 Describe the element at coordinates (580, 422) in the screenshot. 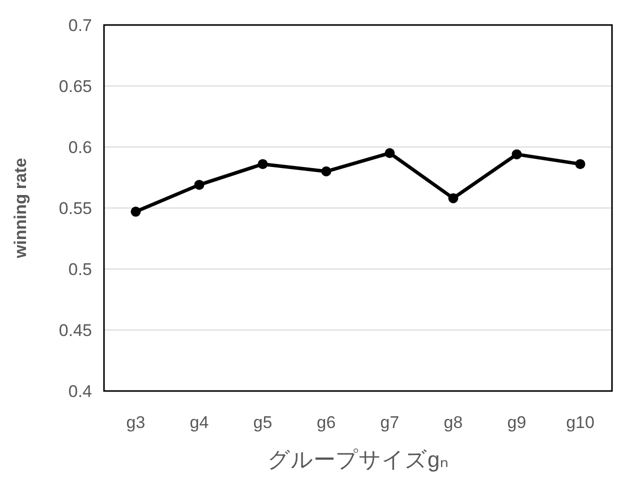

I see `x-tick-label: g10` at that location.